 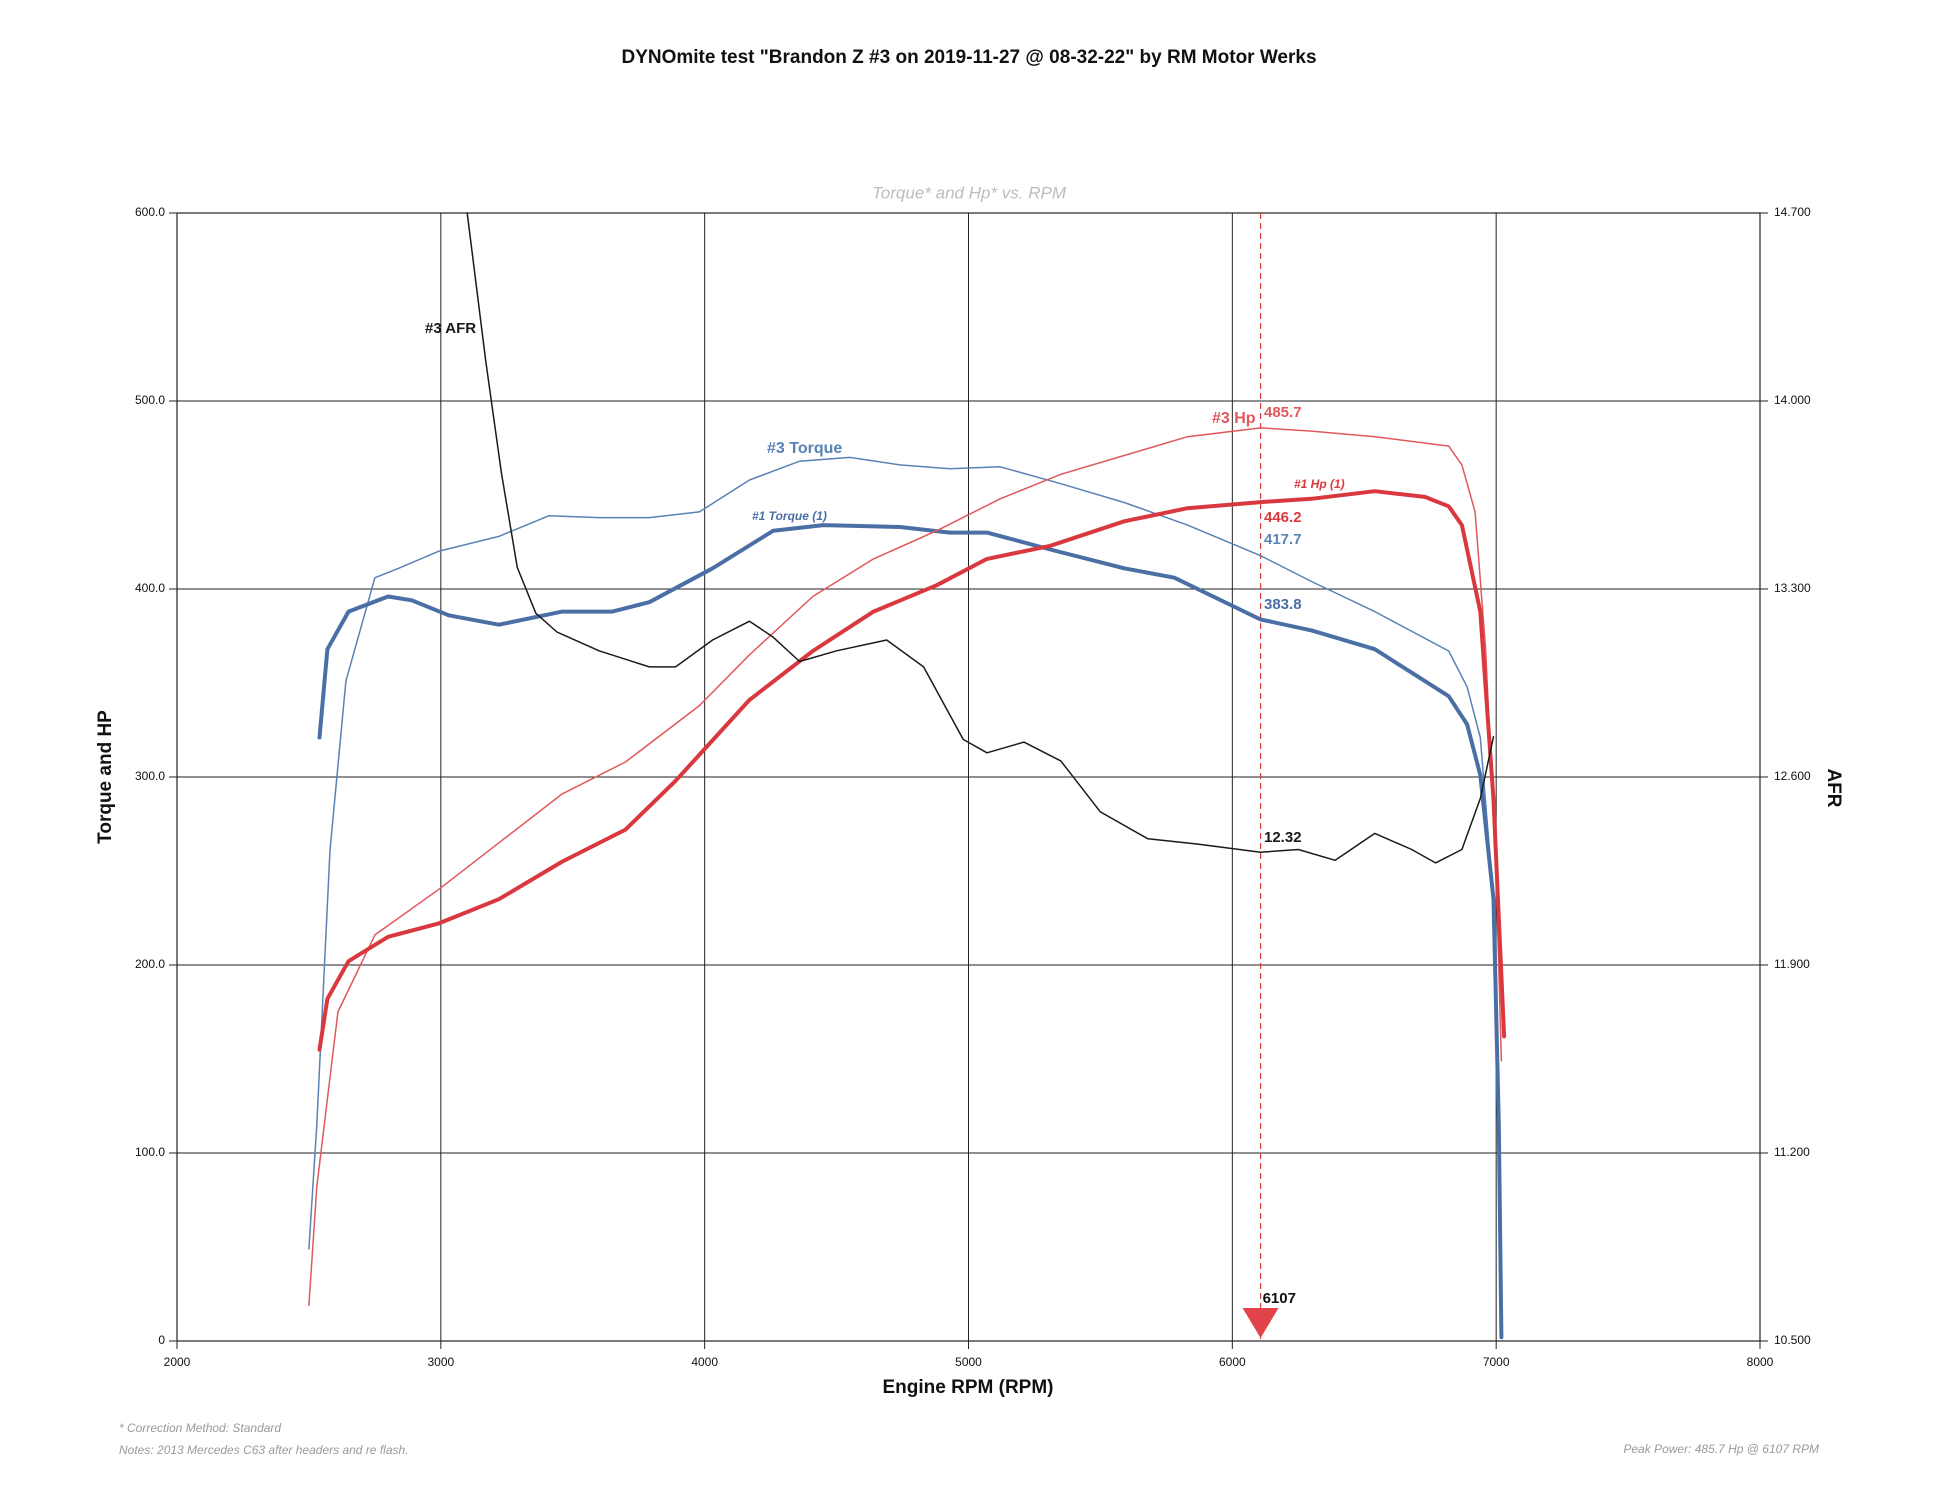 I want to click on cursor-label: 6107, so click(x=1279, y=1298).